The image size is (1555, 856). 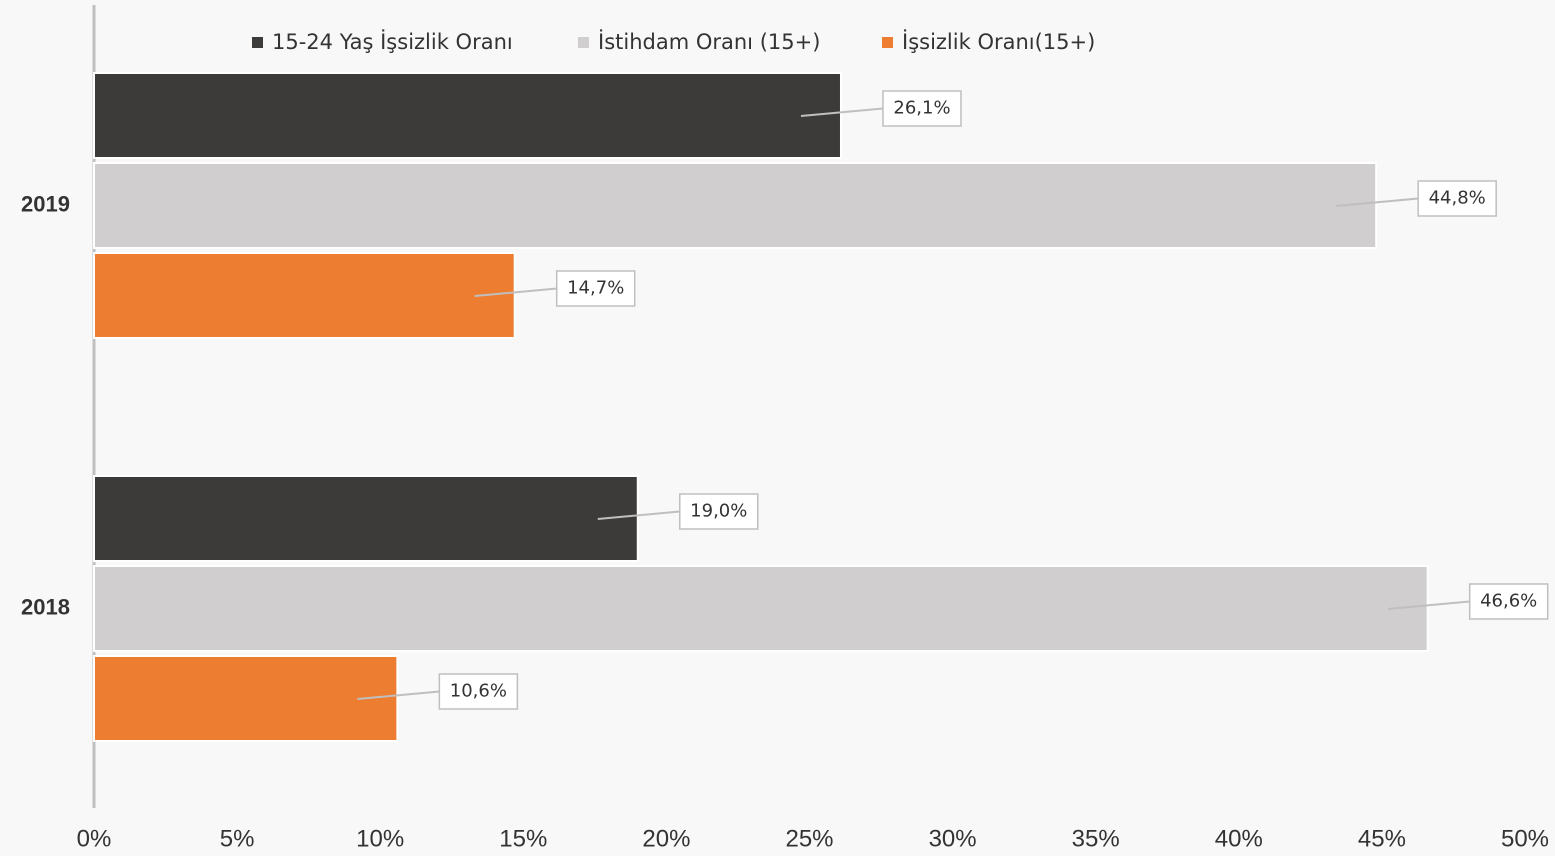 I want to click on data-label: 46,6%, so click(x=1508, y=601).